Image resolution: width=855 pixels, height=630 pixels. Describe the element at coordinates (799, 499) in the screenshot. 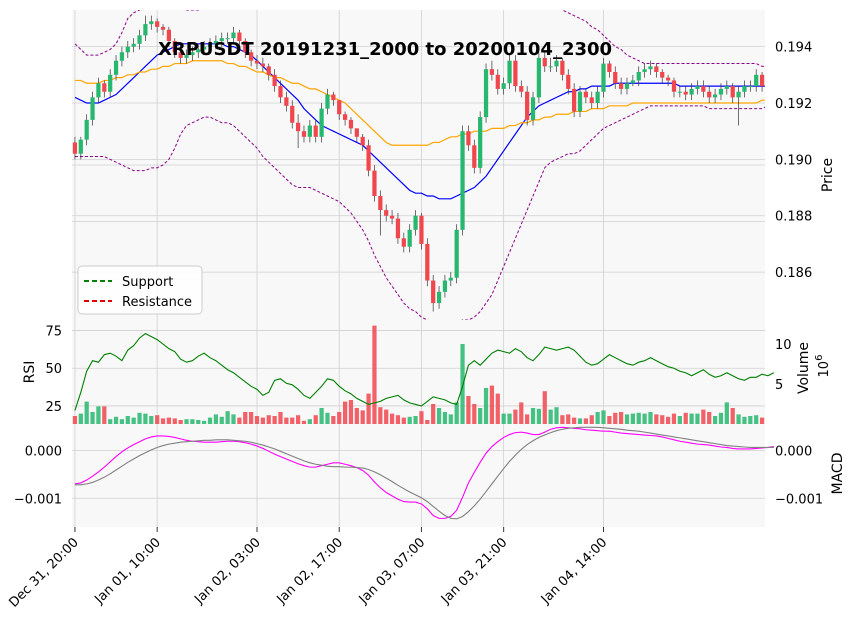

I see `macd-right-tick-label: −0.001` at that location.